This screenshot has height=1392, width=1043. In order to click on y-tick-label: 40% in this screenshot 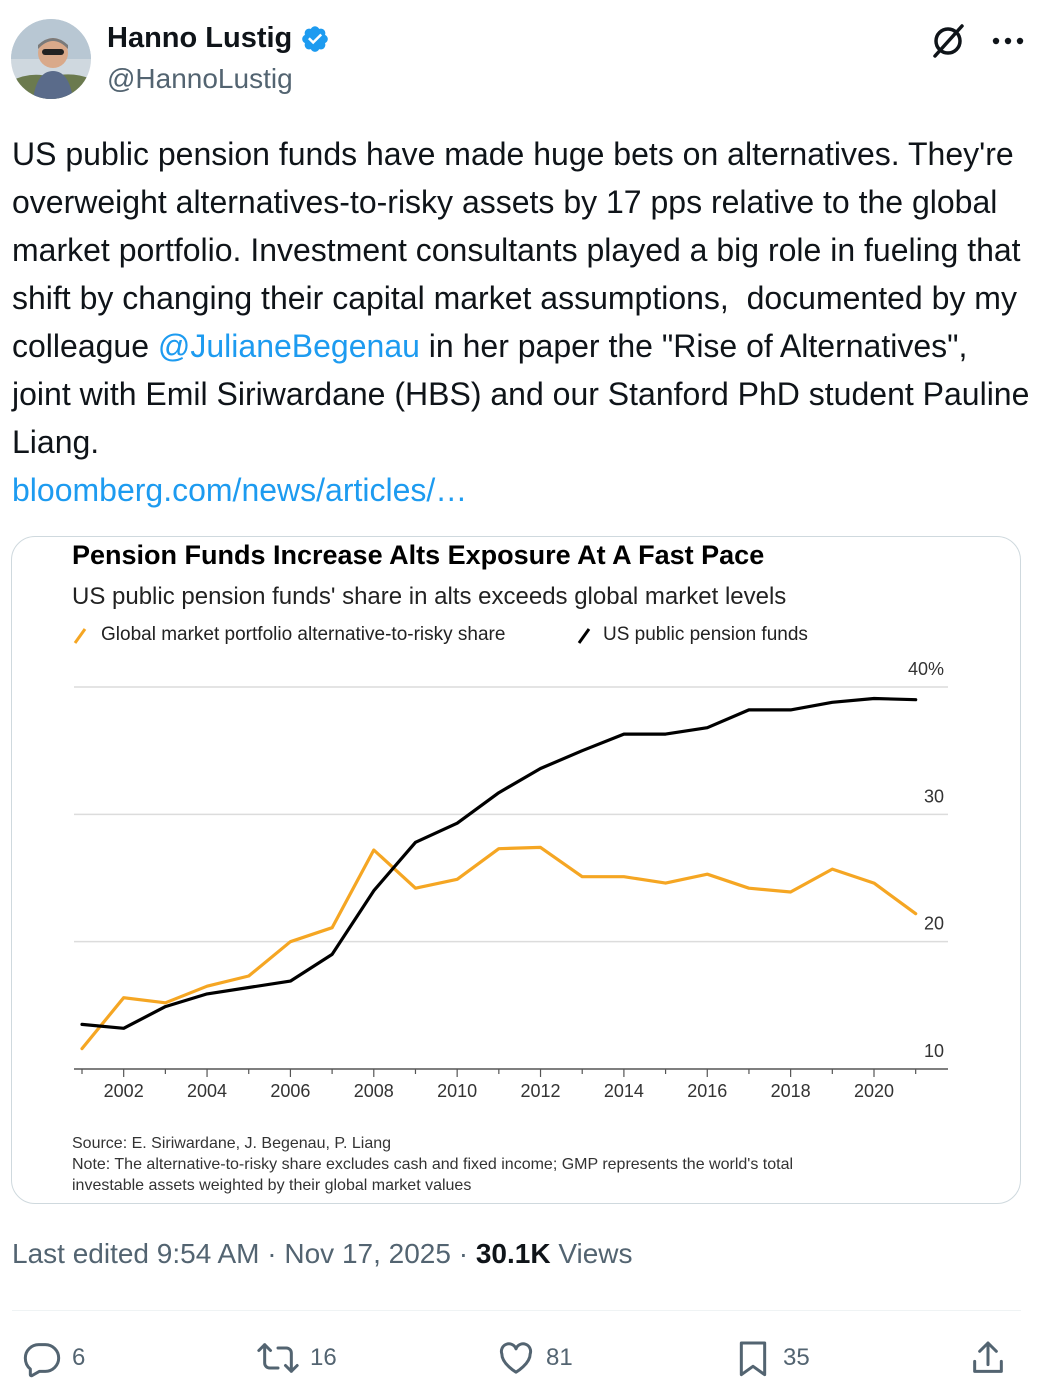, I will do `click(926, 669)`.